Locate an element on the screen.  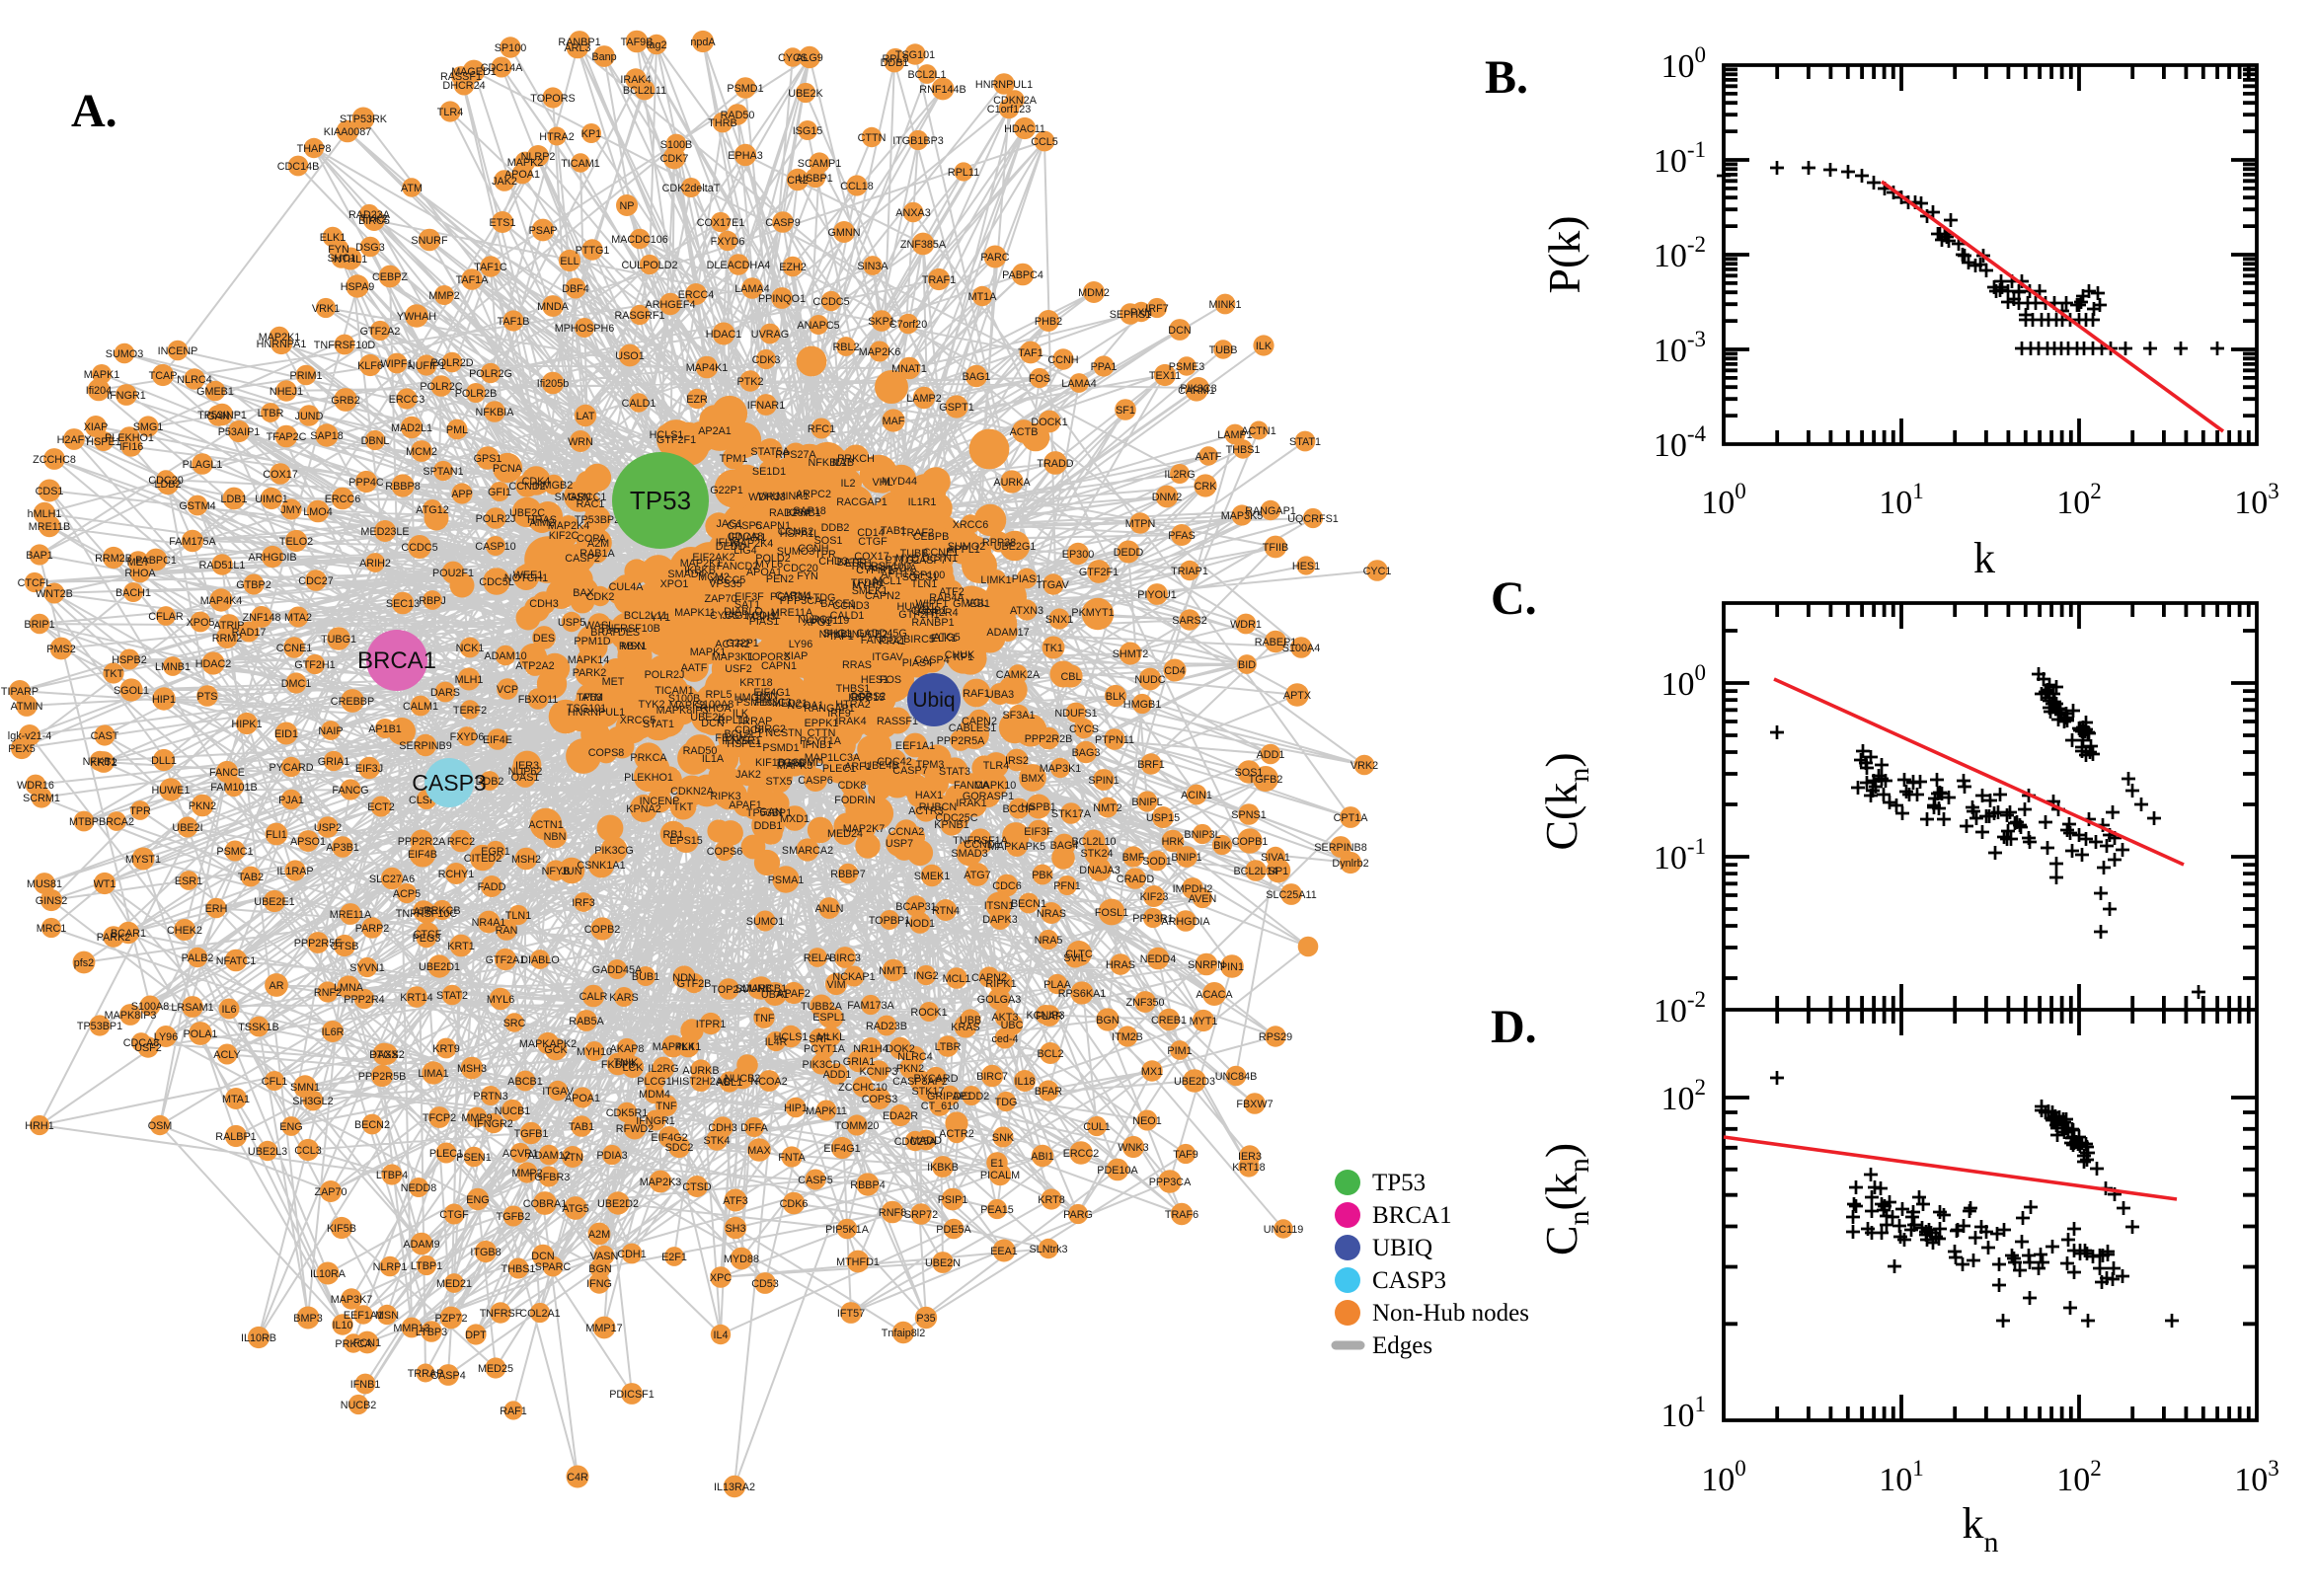
svg-text: NBN is located at coordinates (555, 837).